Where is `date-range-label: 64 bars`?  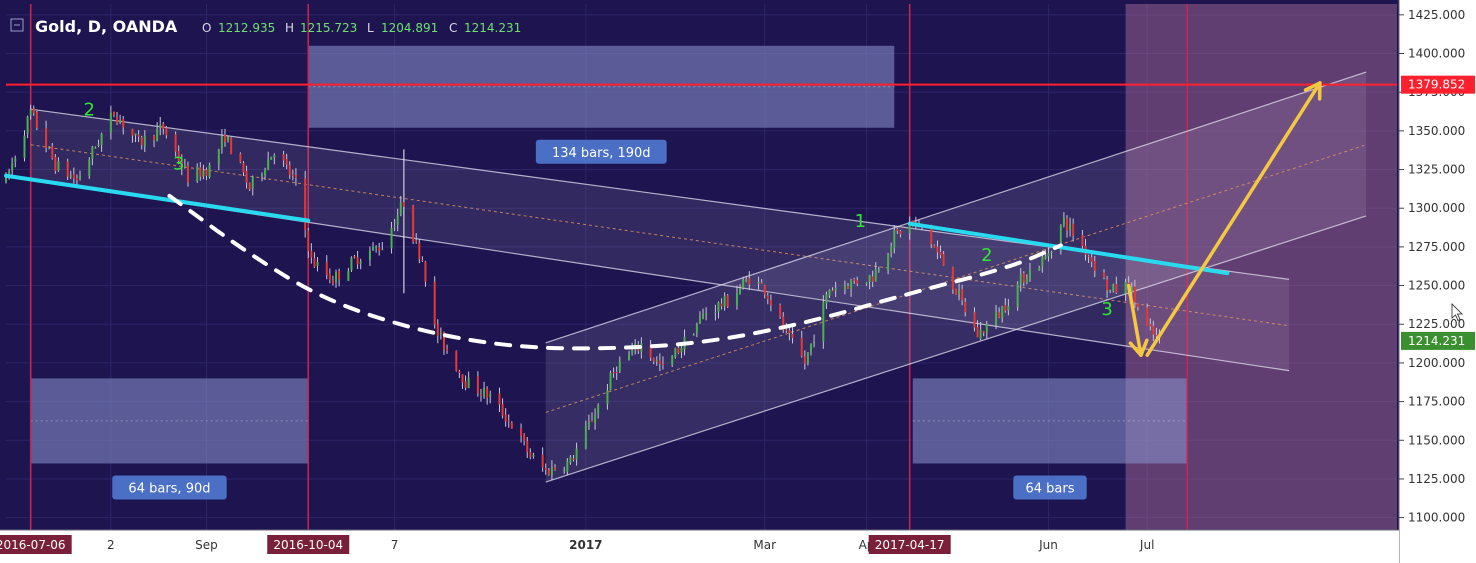
date-range-label: 64 bars is located at coordinates (1050, 488).